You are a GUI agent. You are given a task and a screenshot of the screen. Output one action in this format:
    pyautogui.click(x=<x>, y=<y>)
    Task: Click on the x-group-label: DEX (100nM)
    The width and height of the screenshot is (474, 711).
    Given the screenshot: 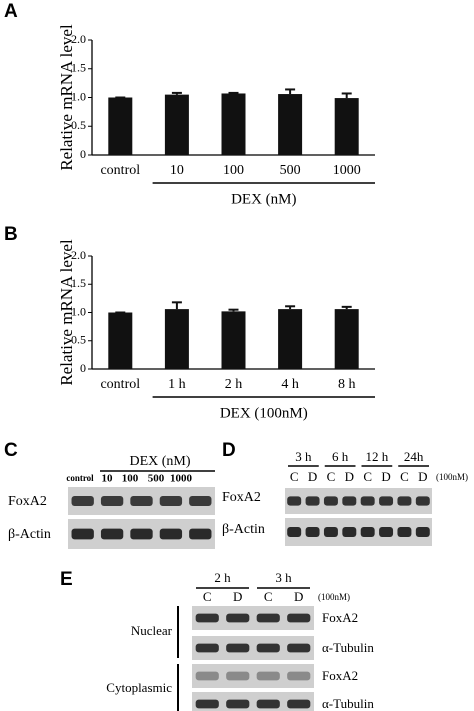 What is the action you would take?
    pyautogui.click(x=264, y=413)
    